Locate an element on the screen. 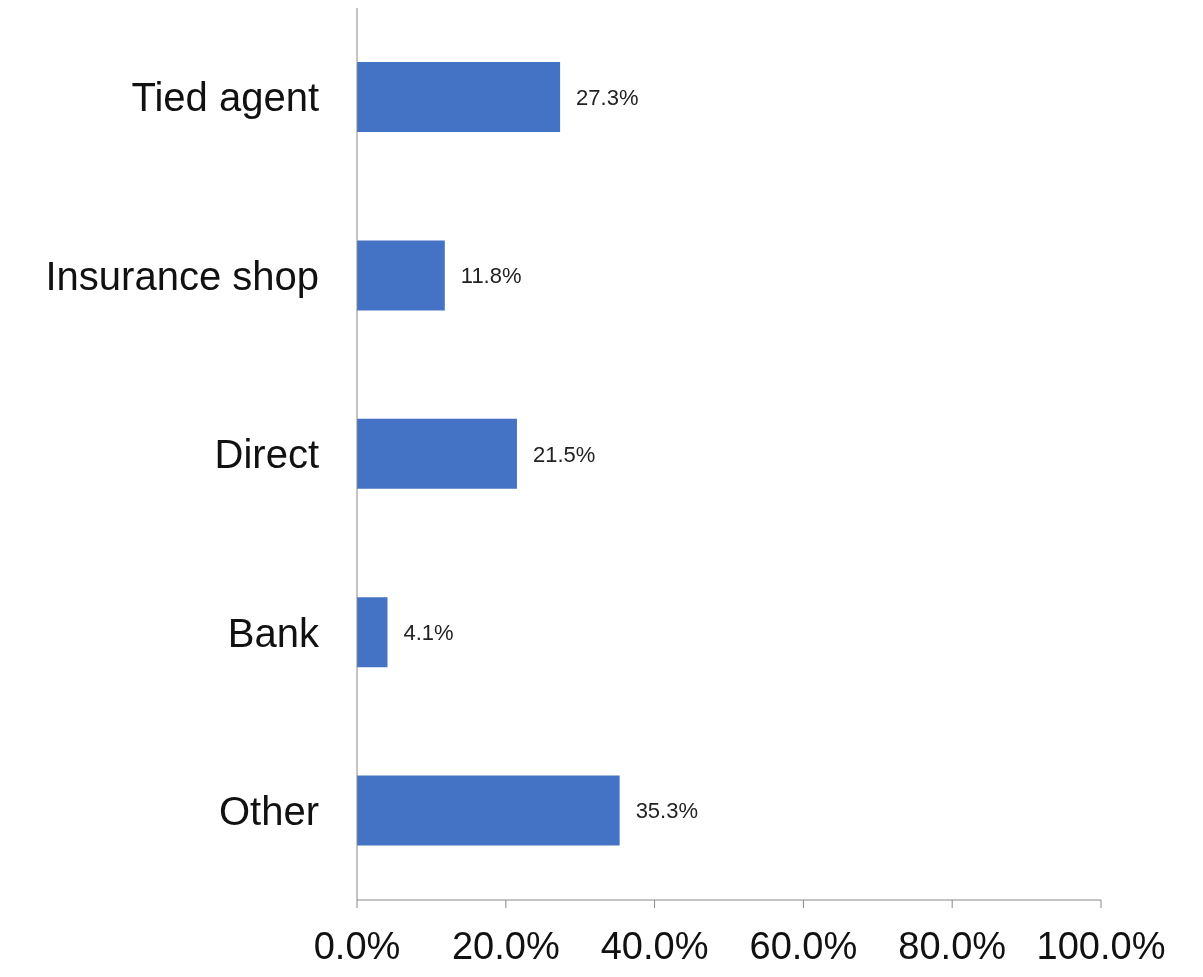  x-tick-label: 0.0% is located at coordinates (357, 945).